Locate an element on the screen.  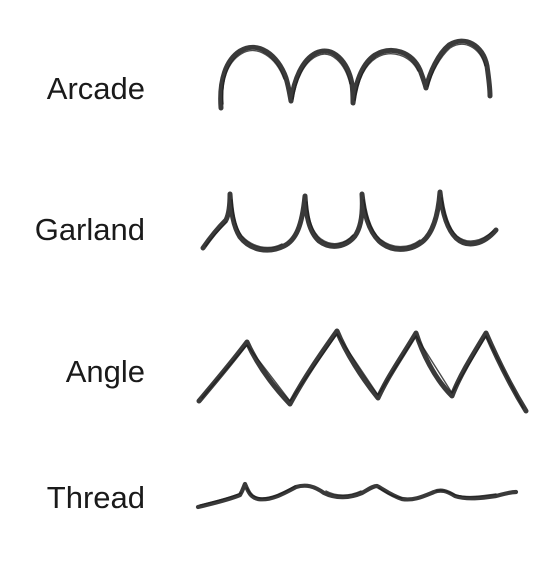
angle-stroke-icon is located at coordinates (362, 371).